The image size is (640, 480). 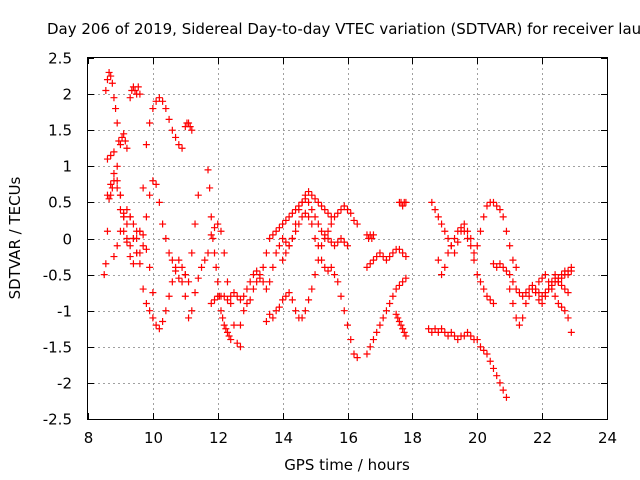 I want to click on series-arc4, so click(x=135, y=92).